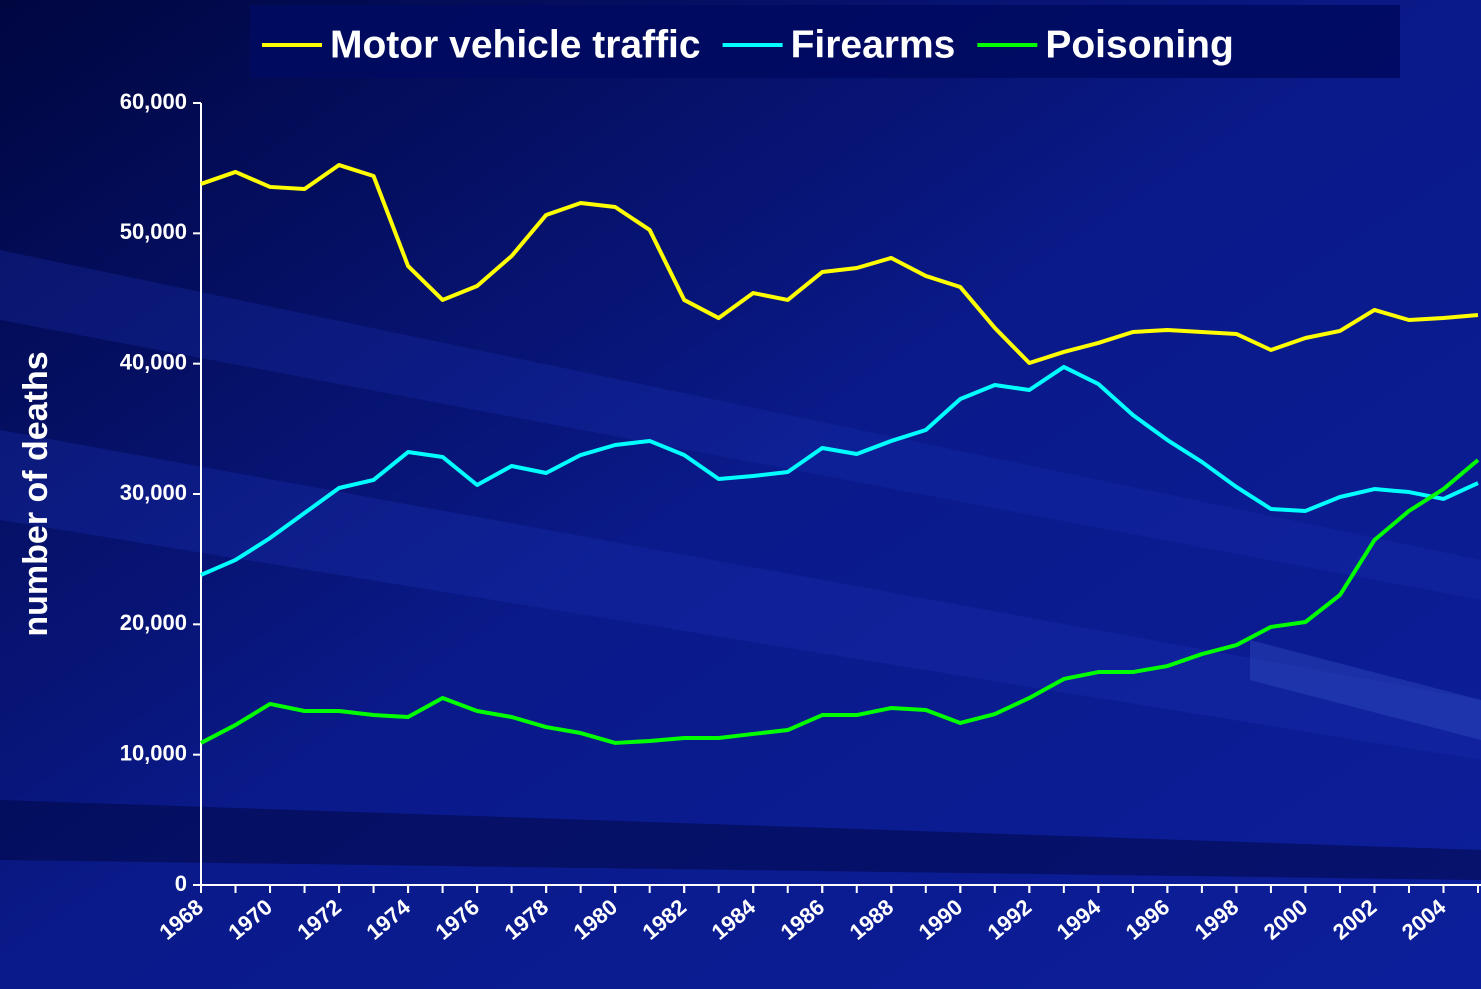  What do you see at coordinates (153, 752) in the screenshot?
I see `y-tick-label: 10,000` at bounding box center [153, 752].